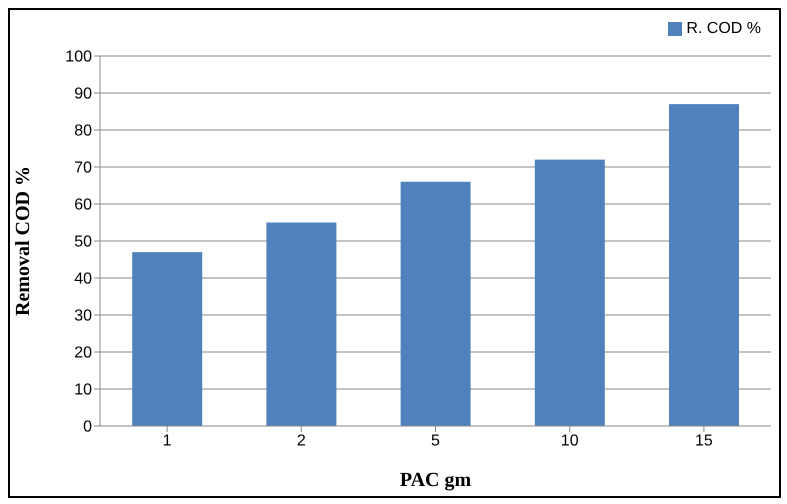  I want to click on y-tick-label: 30, so click(83, 316).